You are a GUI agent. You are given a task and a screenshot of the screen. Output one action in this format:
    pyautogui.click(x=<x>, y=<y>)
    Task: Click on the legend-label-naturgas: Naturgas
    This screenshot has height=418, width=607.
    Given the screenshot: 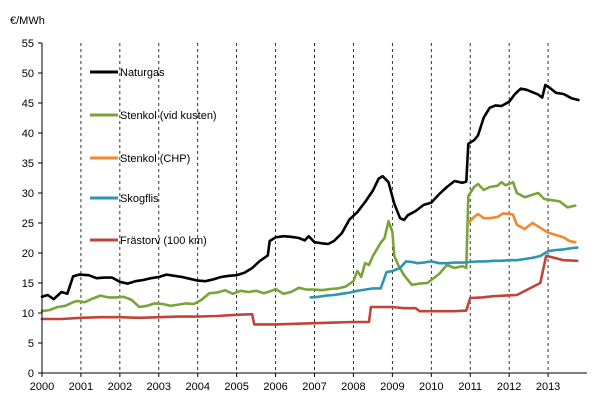 What is the action you would take?
    pyautogui.click(x=142, y=73)
    